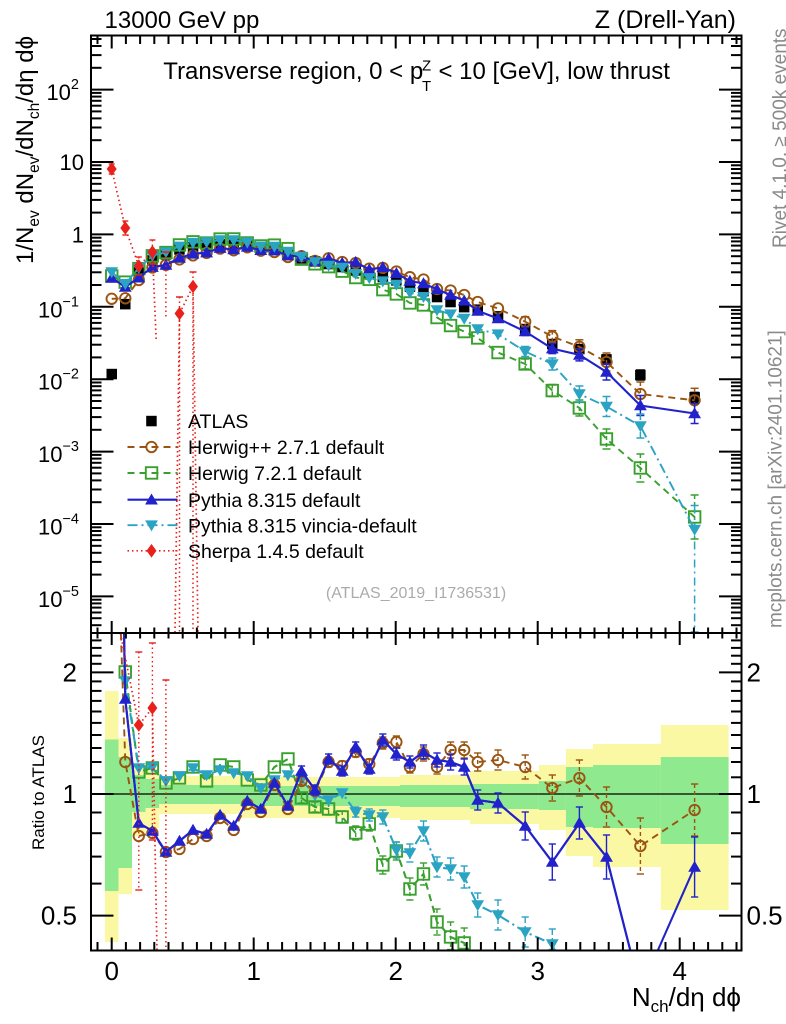 This screenshot has height=1024, width=786. I want to click on svg-text: 10−1, so click(58, 308).